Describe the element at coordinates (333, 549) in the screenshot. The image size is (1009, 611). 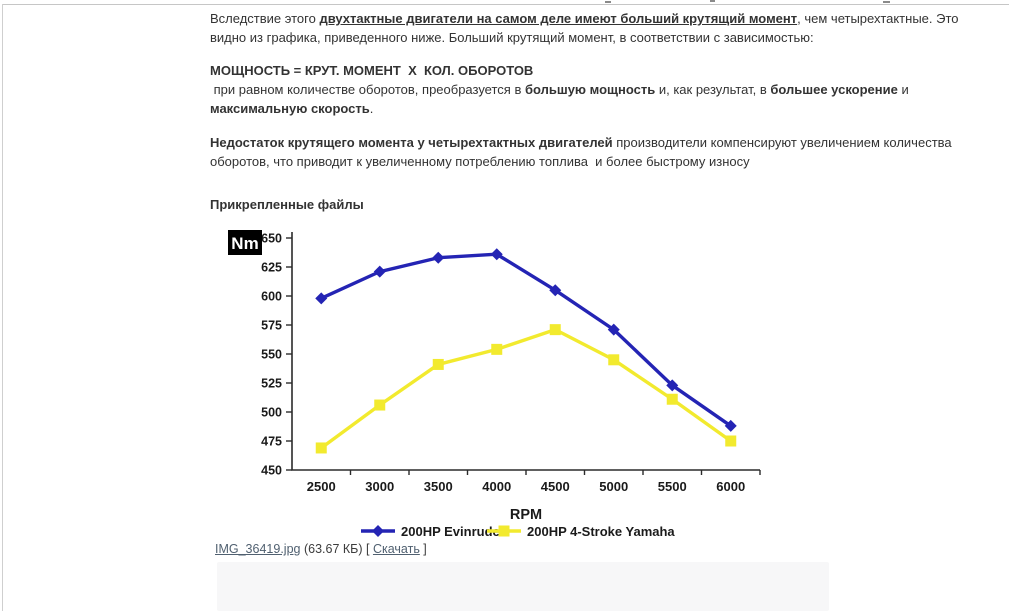
I see `attachment-size: (63.67 КБ)` at that location.